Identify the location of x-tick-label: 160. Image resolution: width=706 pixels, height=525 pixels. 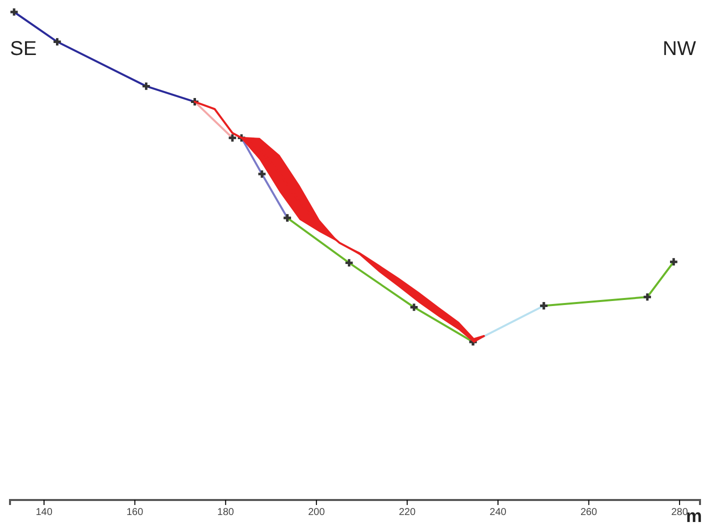
(135, 512).